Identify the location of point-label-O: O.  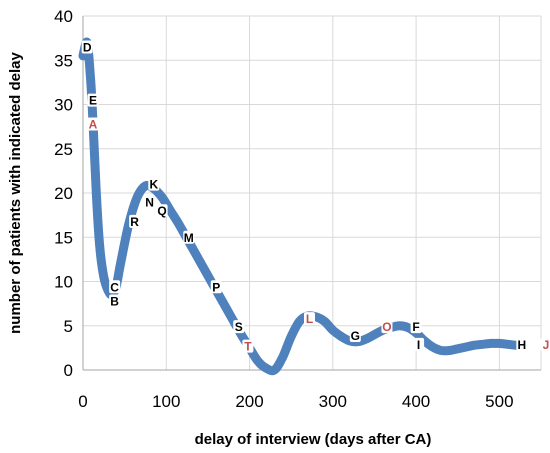
(386, 327).